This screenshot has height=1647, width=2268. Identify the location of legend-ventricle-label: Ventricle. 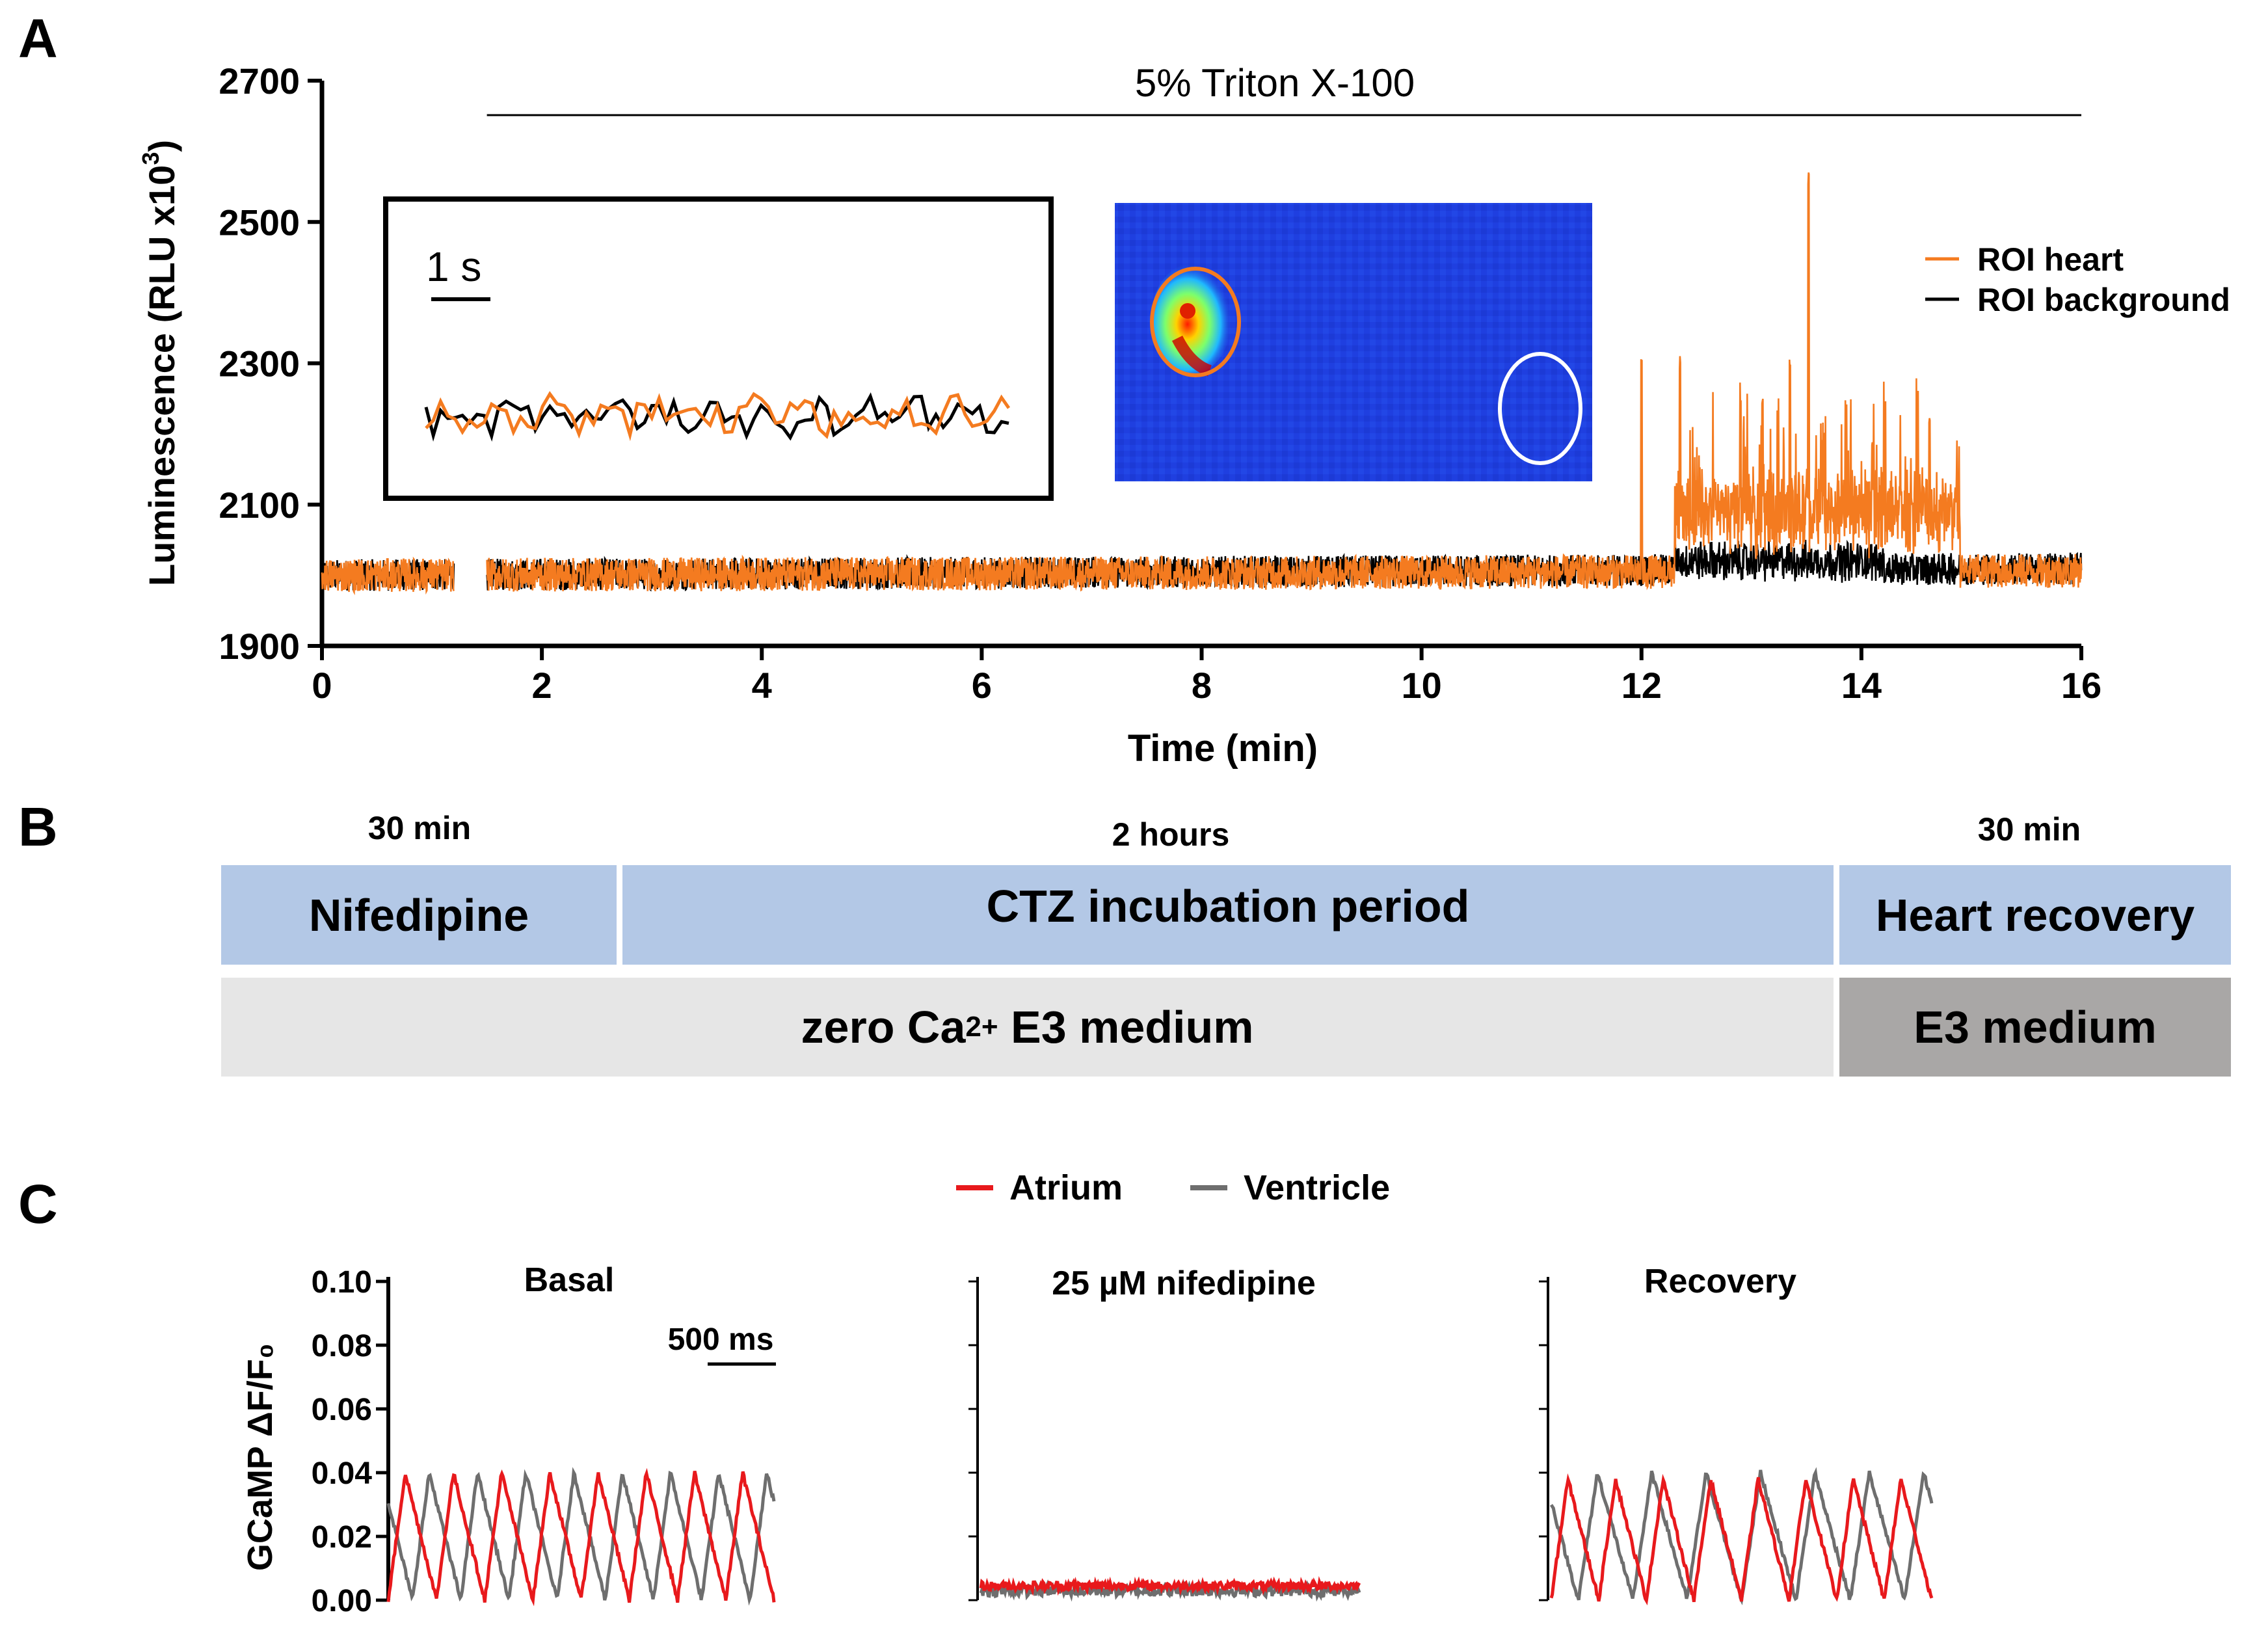
(1317, 1187).